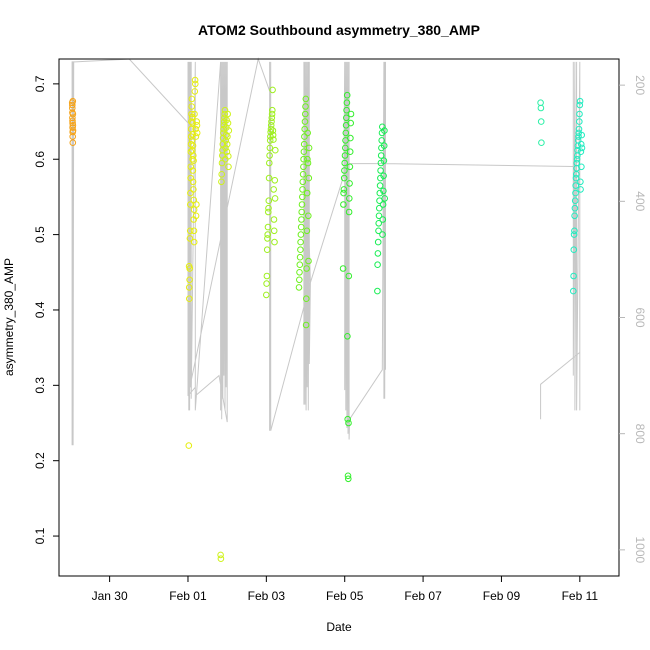 Image resolution: width=650 pixels, height=650 pixels. What do you see at coordinates (502, 596) in the screenshot?
I see `x-tick-label: Feb 09` at bounding box center [502, 596].